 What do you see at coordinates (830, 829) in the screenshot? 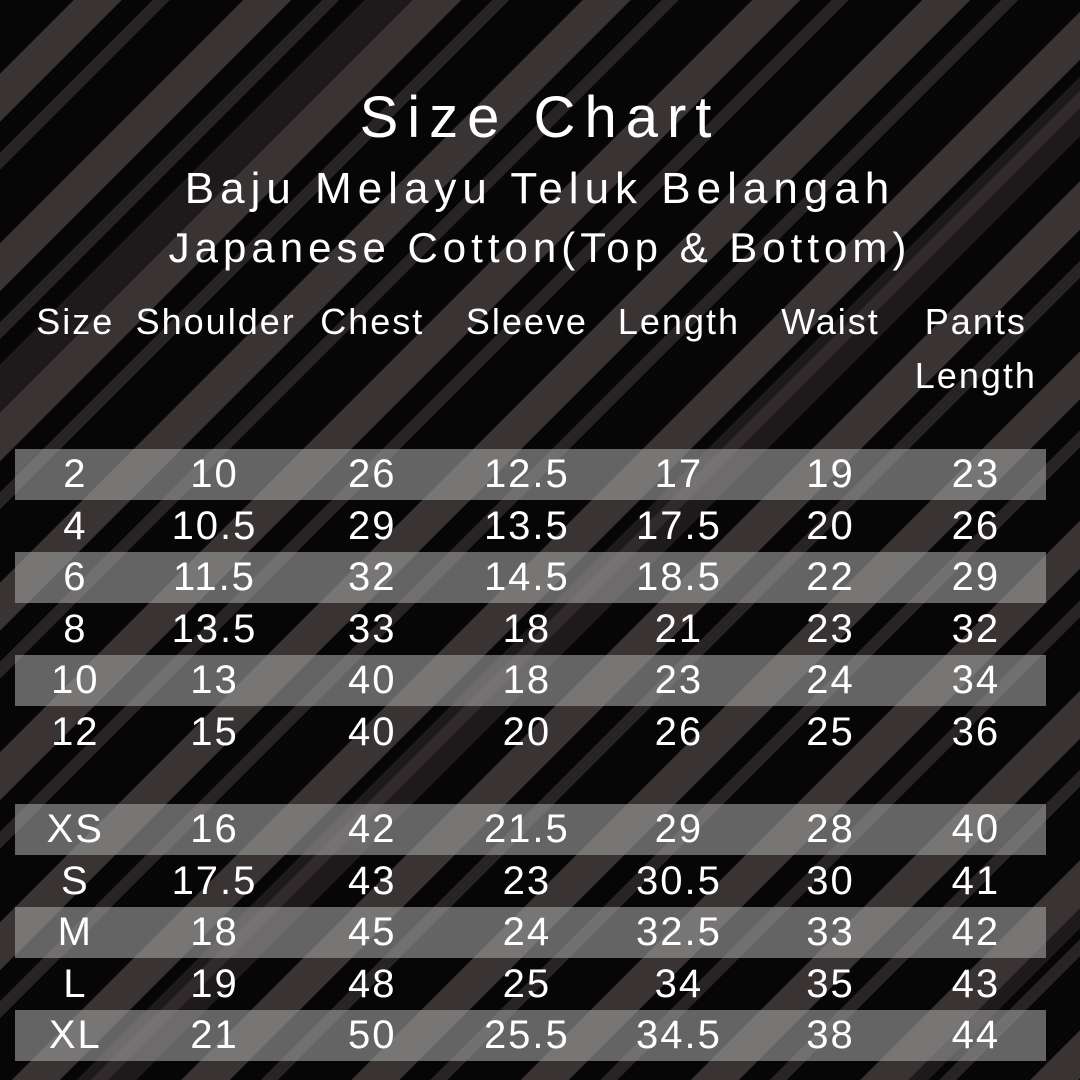
I see `table-cell: 28` at bounding box center [830, 829].